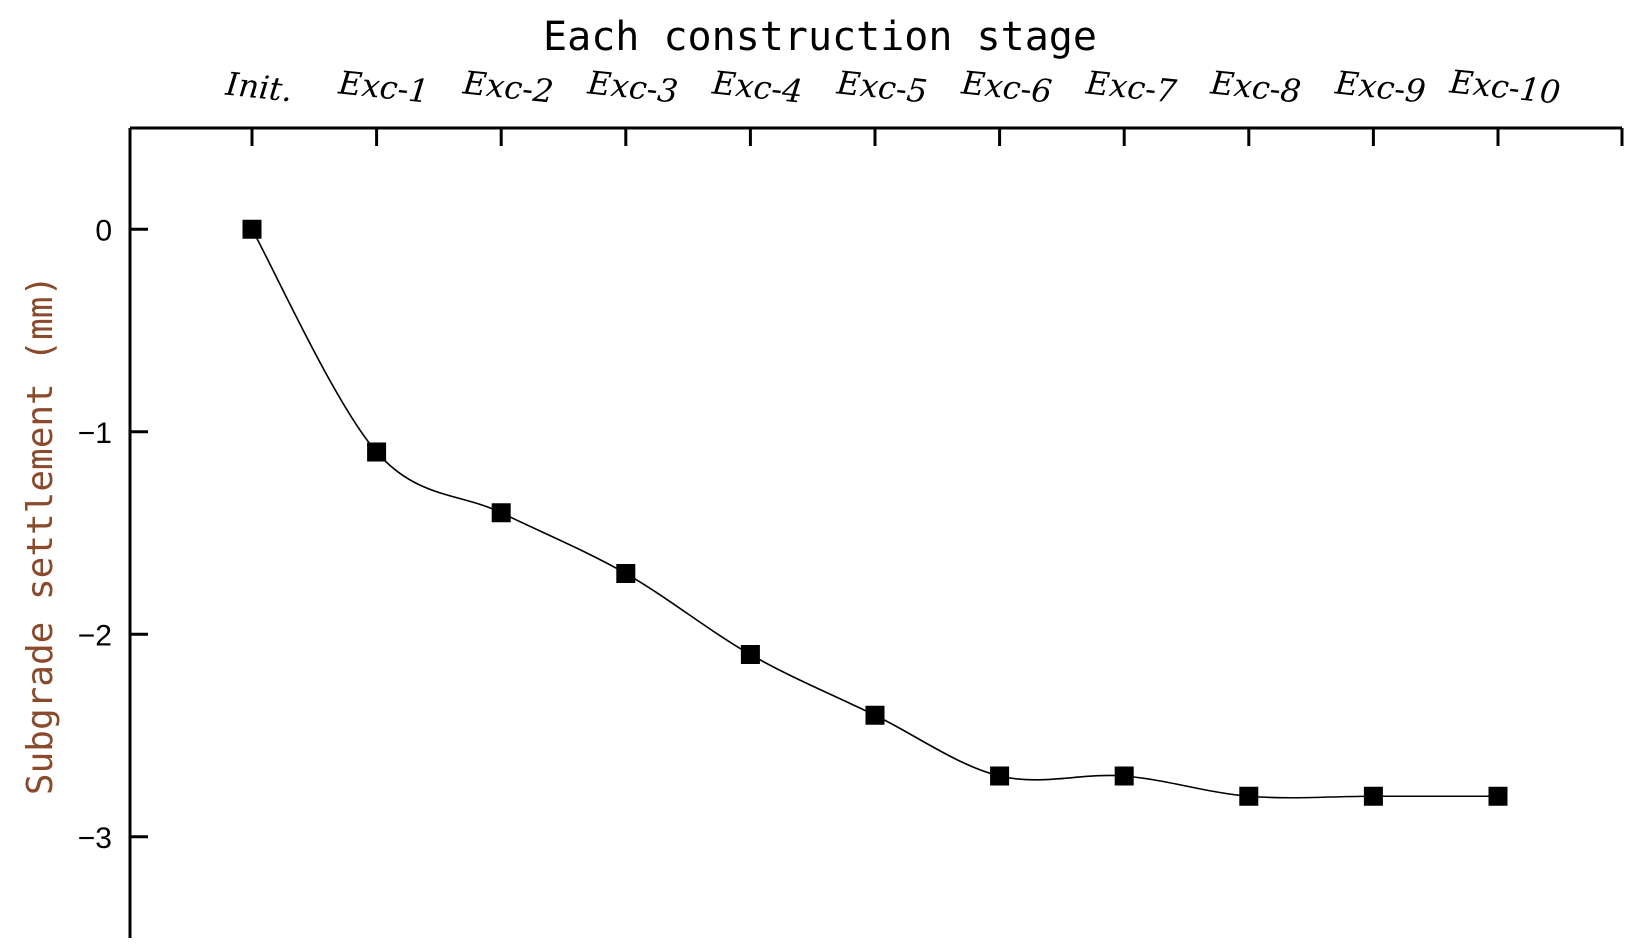 The height and width of the screenshot is (951, 1633). Describe the element at coordinates (1255, 86) in the screenshot. I see `x-tick-label: Exc-8` at that location.